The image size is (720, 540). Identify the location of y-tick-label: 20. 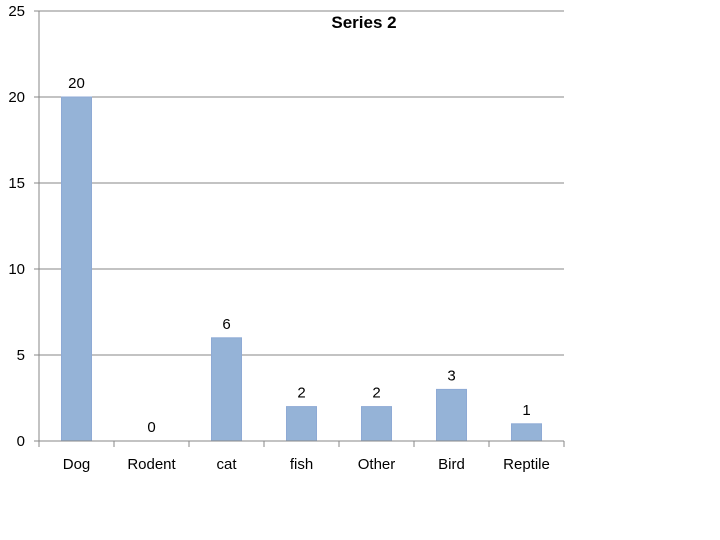
(16, 97).